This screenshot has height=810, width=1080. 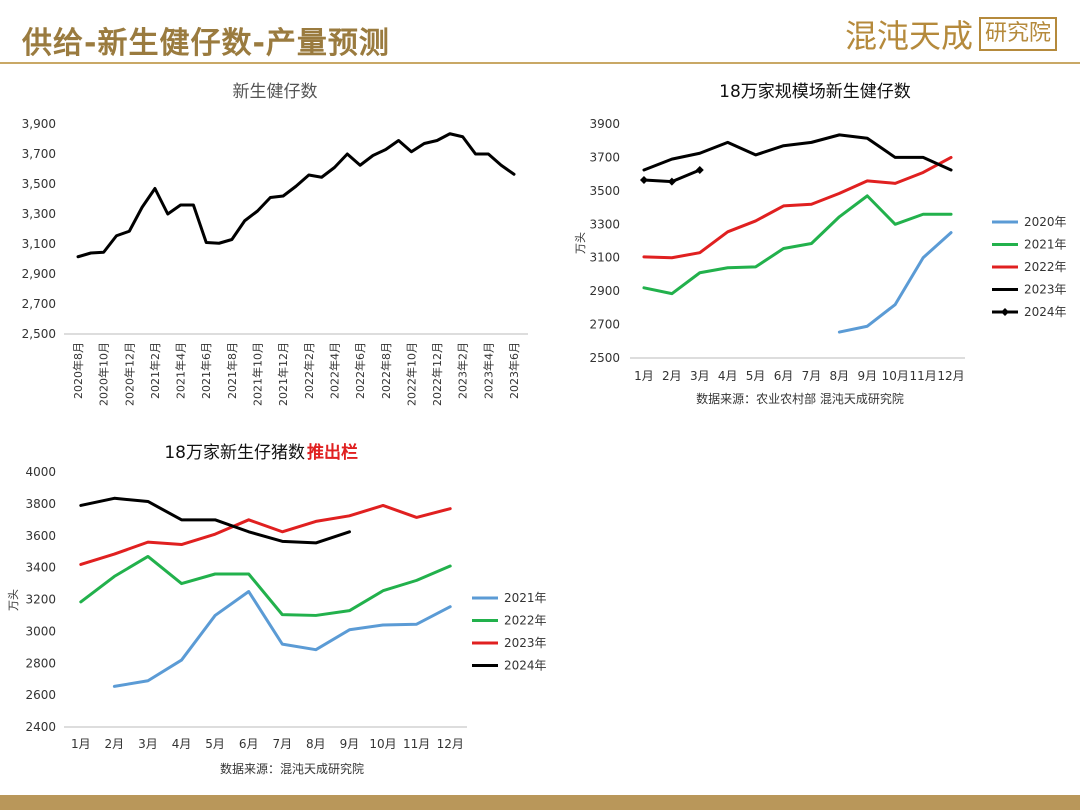 What do you see at coordinates (604, 124) in the screenshot?
I see `ytick-label: 3900` at bounding box center [604, 124].